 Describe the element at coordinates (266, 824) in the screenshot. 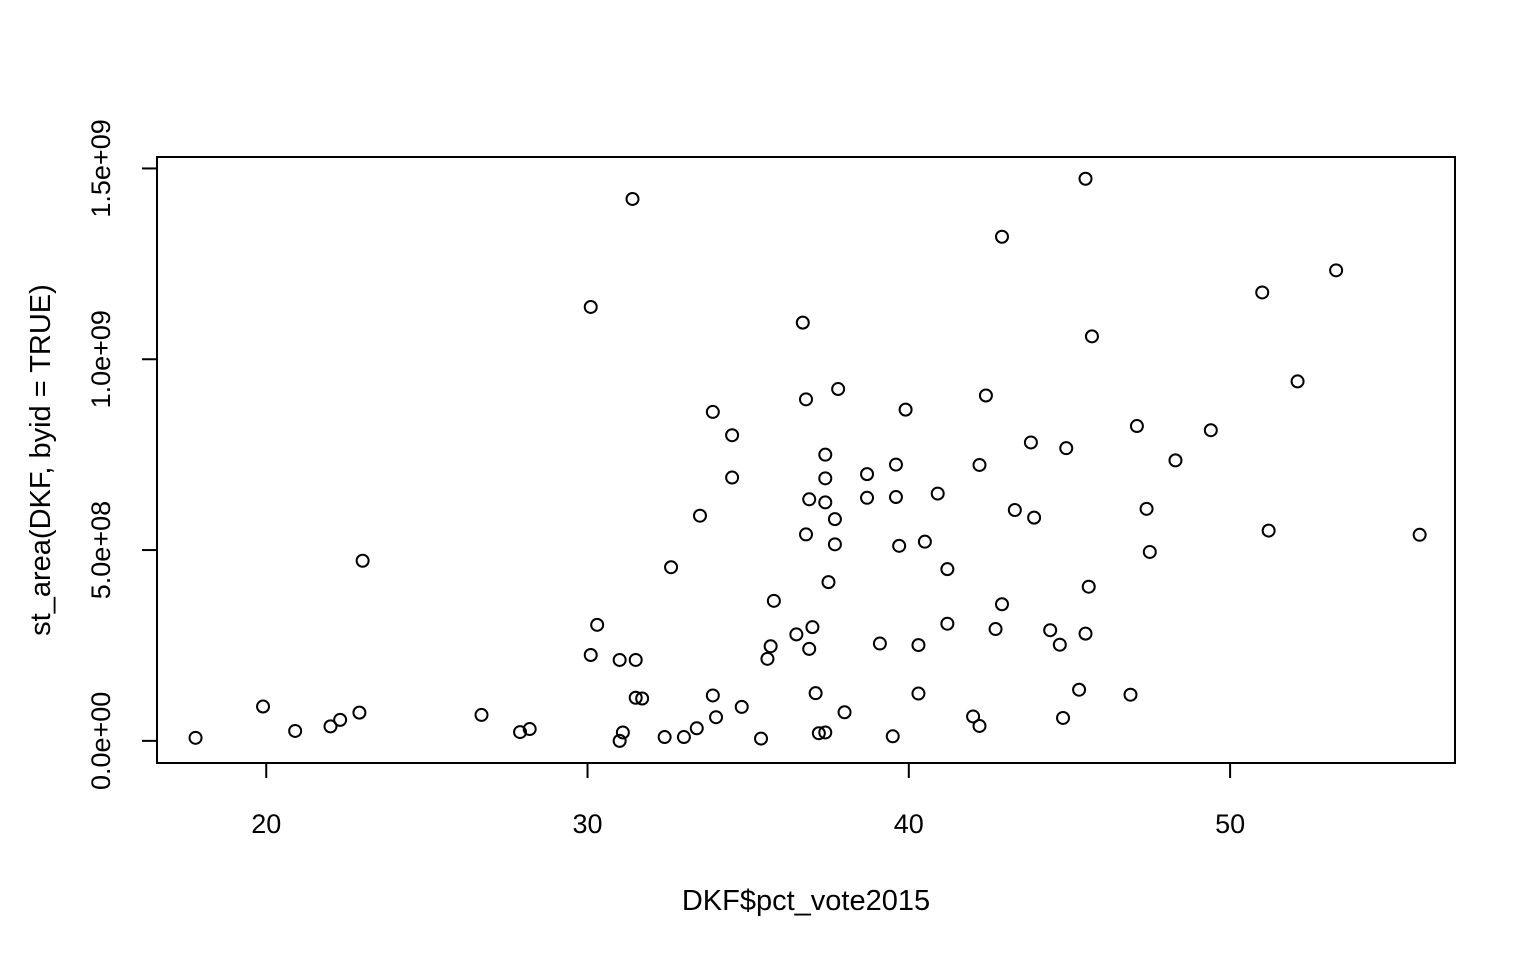

I see `x-tick-label: 20` at that location.